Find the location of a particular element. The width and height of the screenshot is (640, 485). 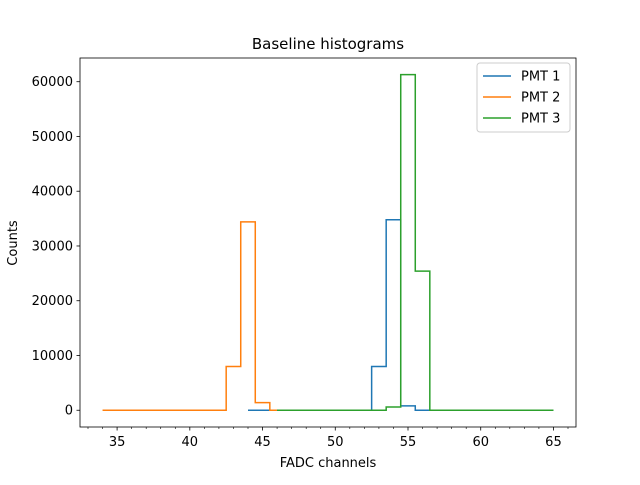

x-tick-label: 60 is located at coordinates (480, 442).